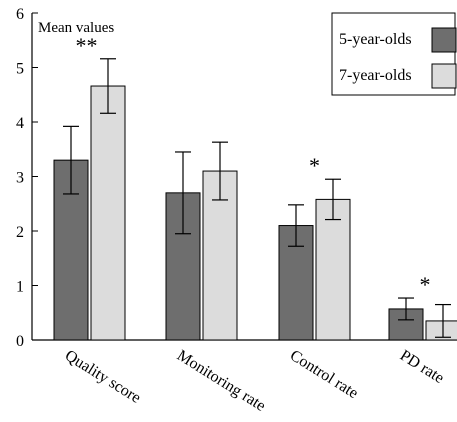 The image size is (457, 422). Describe the element at coordinates (108, 213) in the screenshot. I see `bar-7-year-olds-quality-score` at that location.